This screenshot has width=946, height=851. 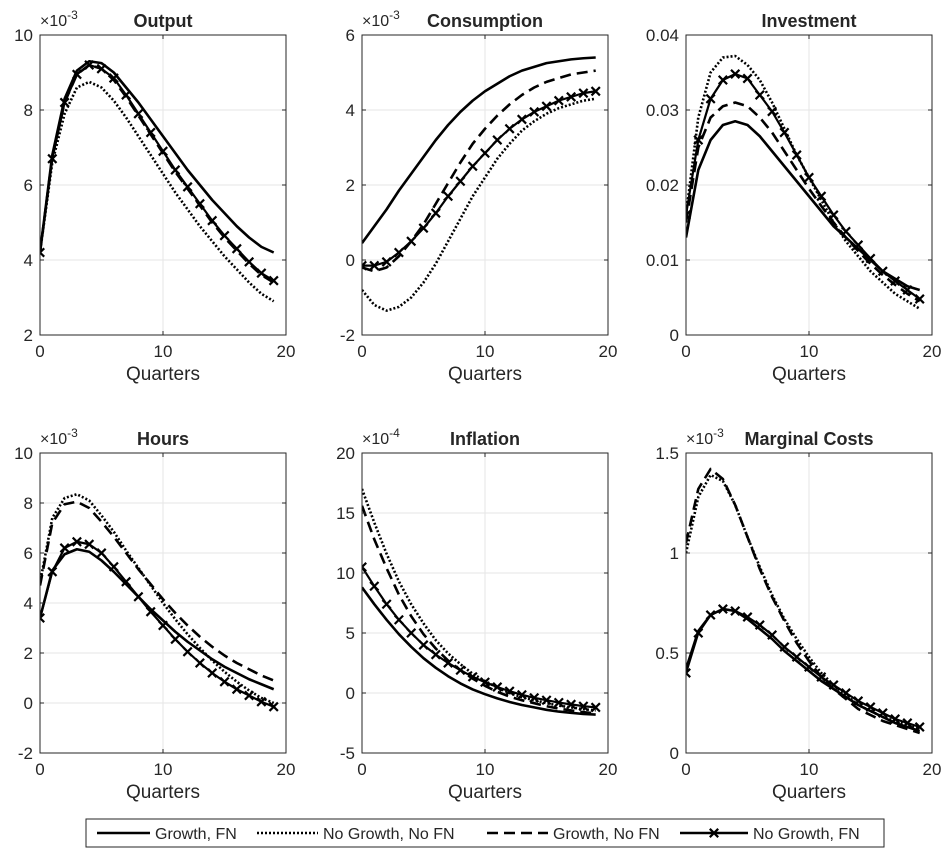 I want to click on y-tick-label: 0.02, so click(x=662, y=185).